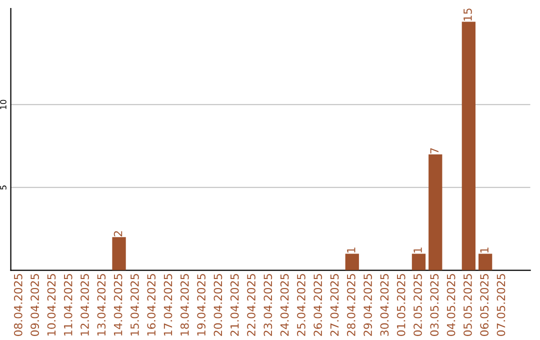 This screenshot has height=340, width=540. I want to click on data-label: 15, so click(468, 14).